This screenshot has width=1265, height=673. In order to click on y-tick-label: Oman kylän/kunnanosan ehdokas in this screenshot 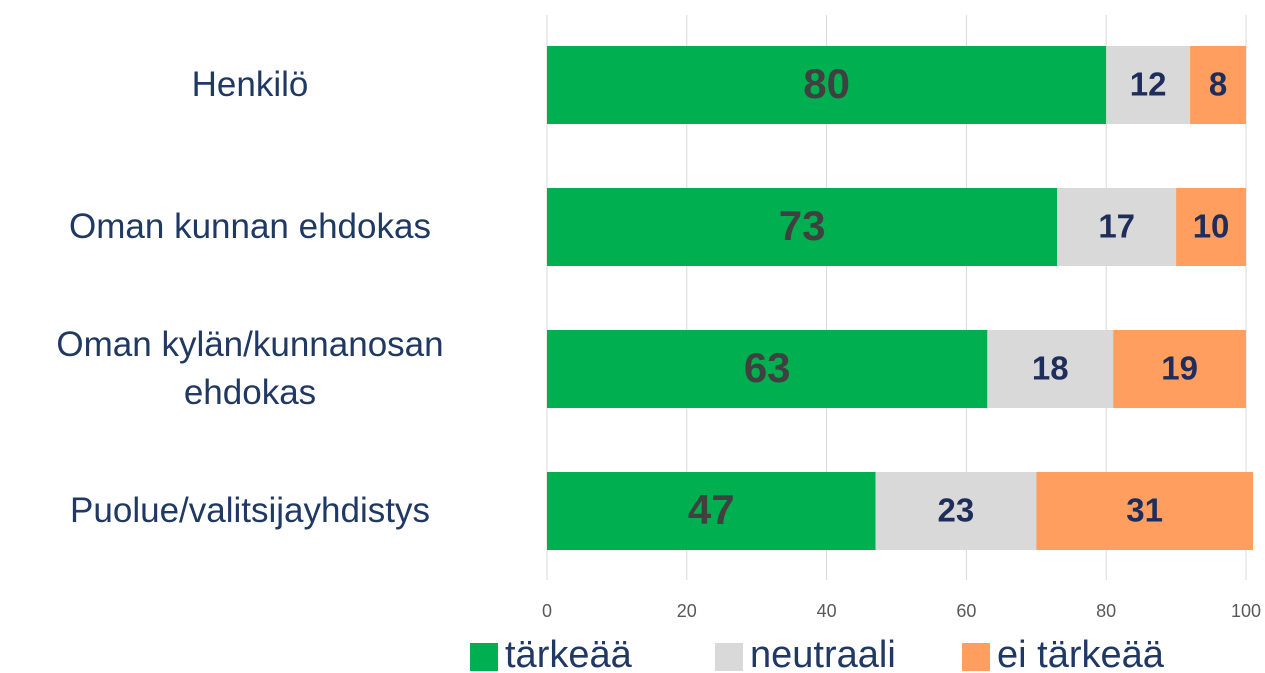, I will do `click(250, 368)`.